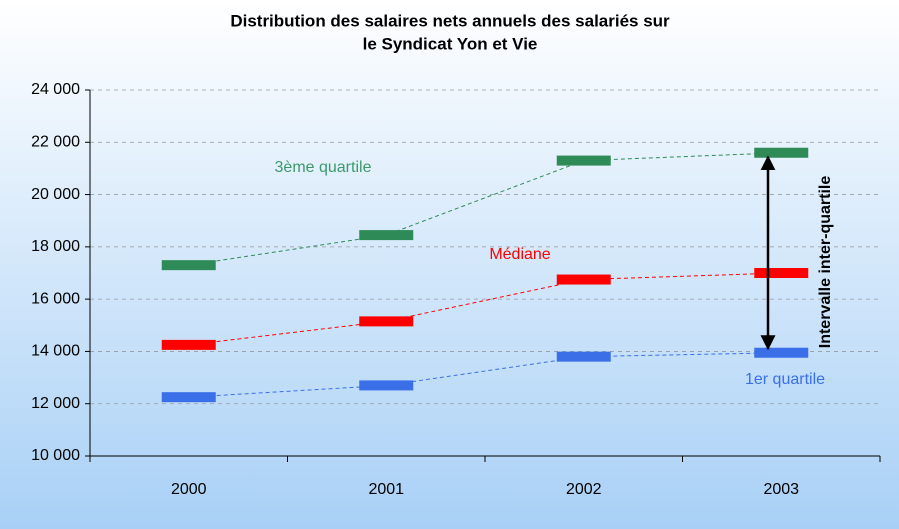 The height and width of the screenshot is (529, 899). What do you see at coordinates (55, 89) in the screenshot?
I see `y-tick-label: 24 000` at bounding box center [55, 89].